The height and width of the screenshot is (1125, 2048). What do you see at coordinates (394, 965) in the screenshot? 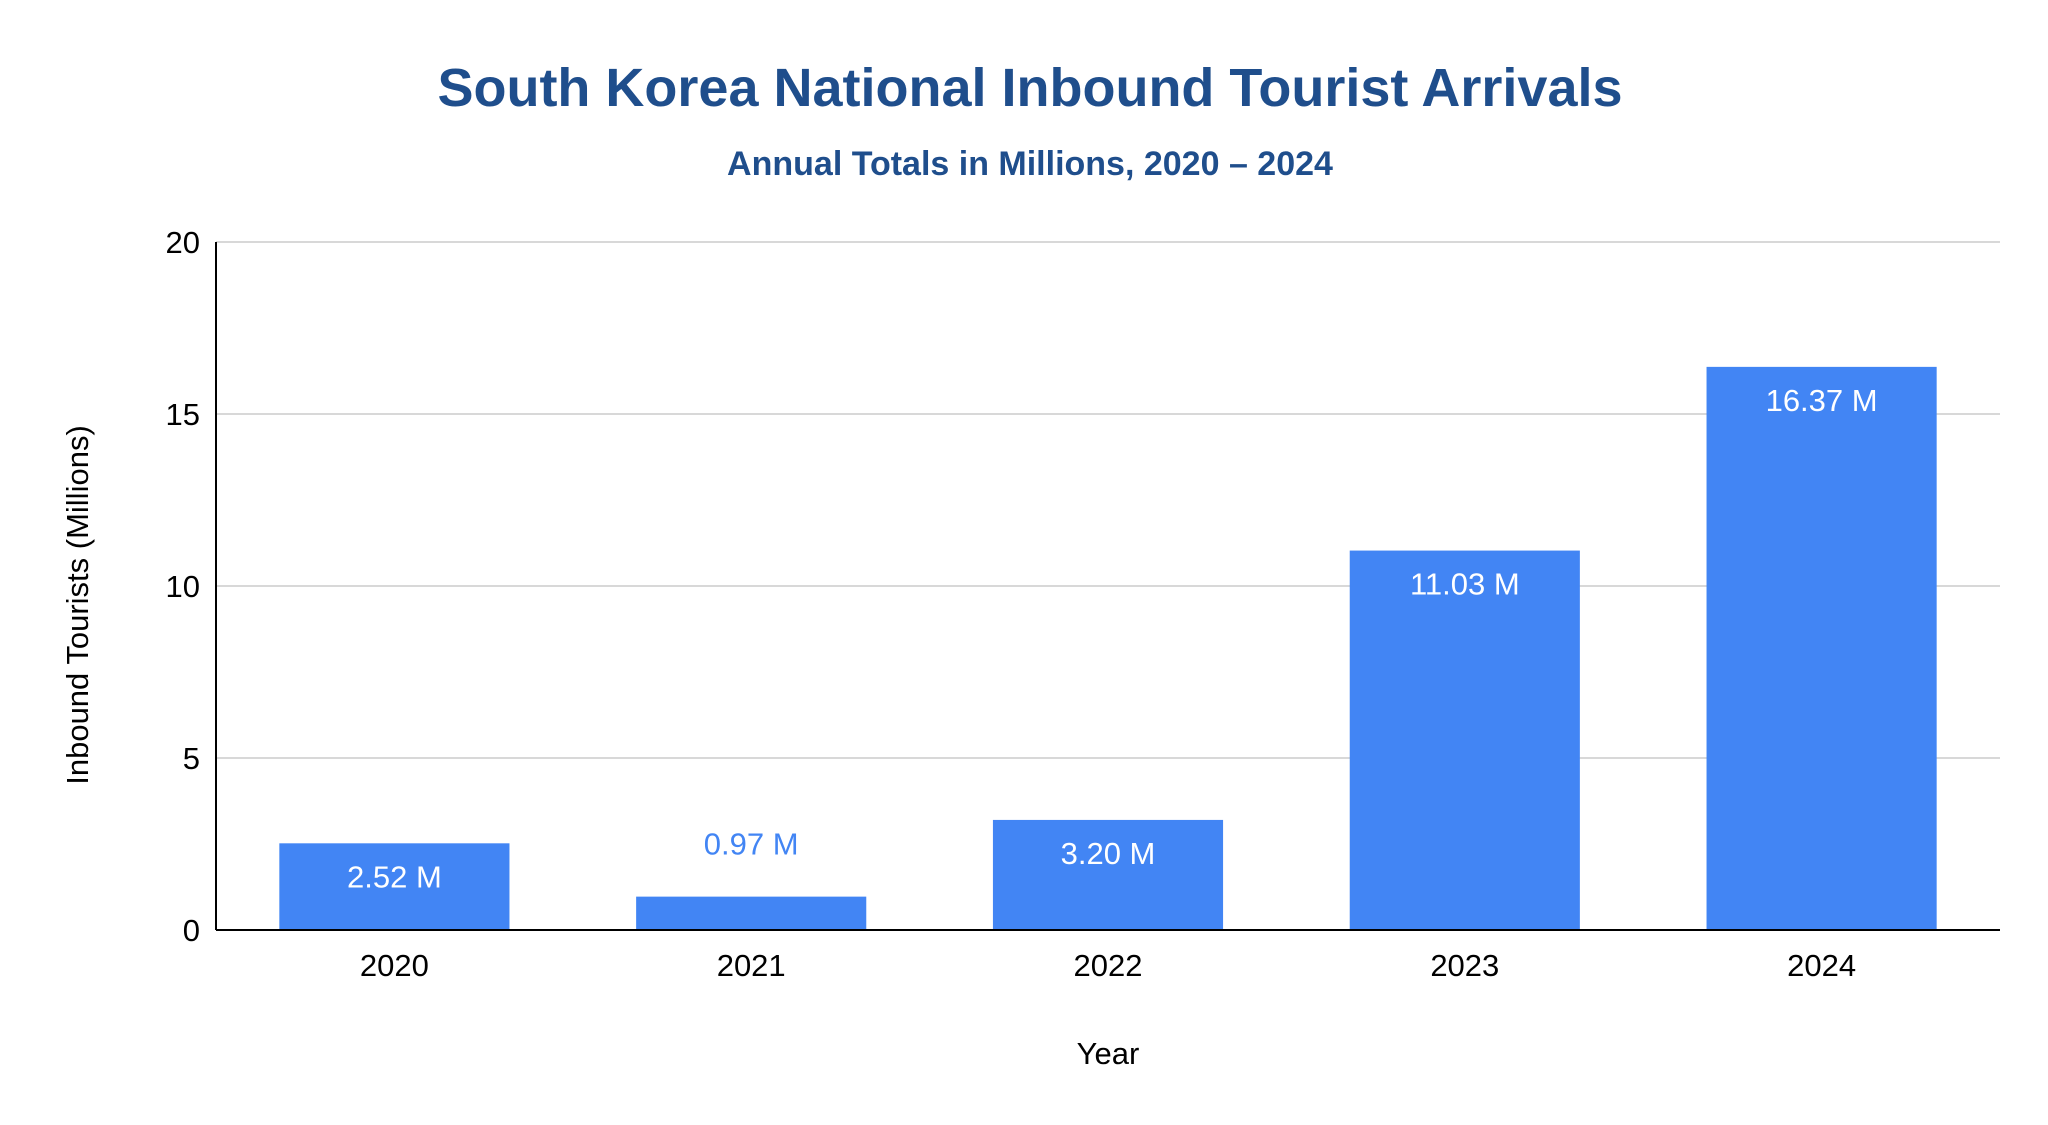
I see `x-tick-label: 2020` at bounding box center [394, 965].